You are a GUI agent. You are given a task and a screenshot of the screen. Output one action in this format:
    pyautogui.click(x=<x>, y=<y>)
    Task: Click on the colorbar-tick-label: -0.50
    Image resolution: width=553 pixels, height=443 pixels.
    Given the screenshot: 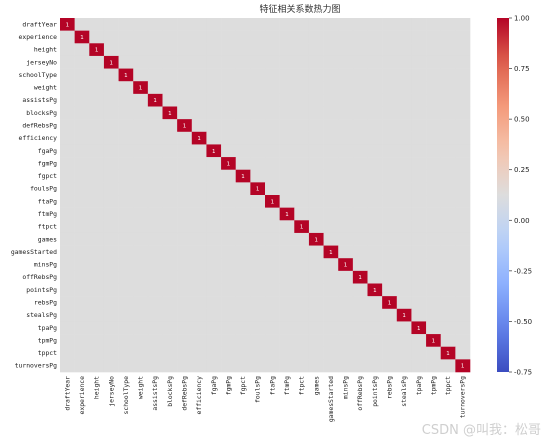 What is the action you would take?
    pyautogui.click(x=523, y=322)
    